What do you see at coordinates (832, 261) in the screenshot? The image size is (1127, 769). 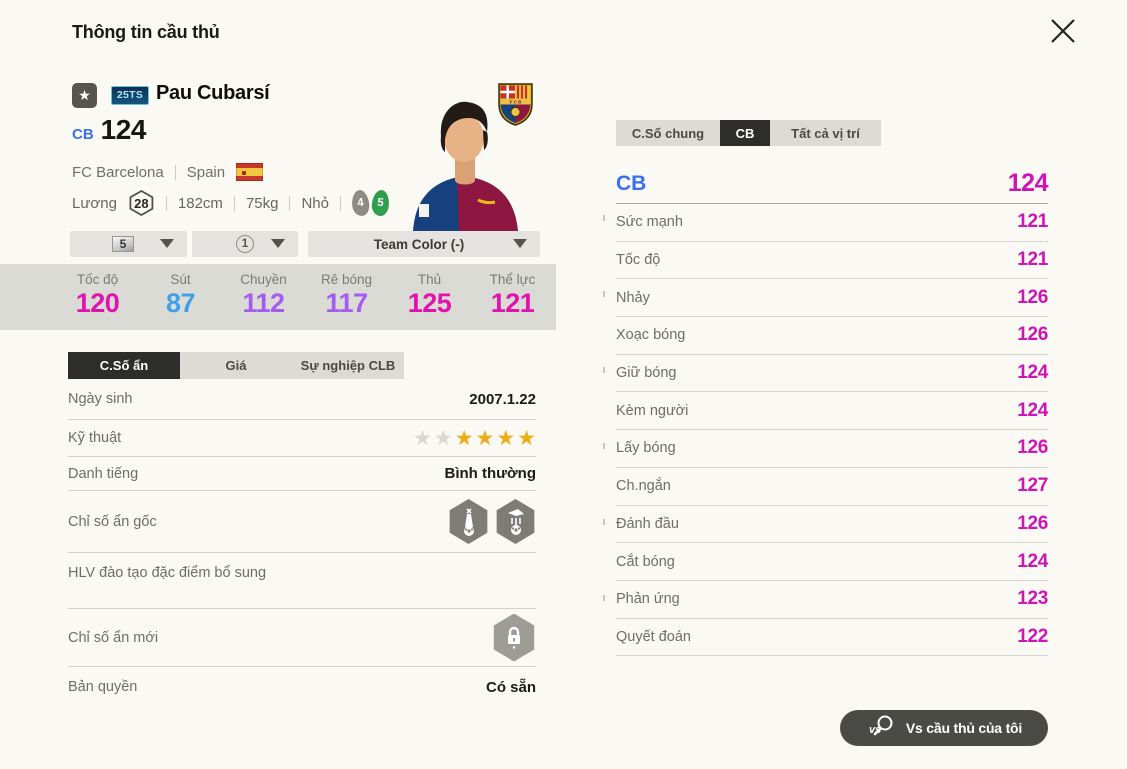 I see `table-row: Tốc độ 121` at bounding box center [832, 261].